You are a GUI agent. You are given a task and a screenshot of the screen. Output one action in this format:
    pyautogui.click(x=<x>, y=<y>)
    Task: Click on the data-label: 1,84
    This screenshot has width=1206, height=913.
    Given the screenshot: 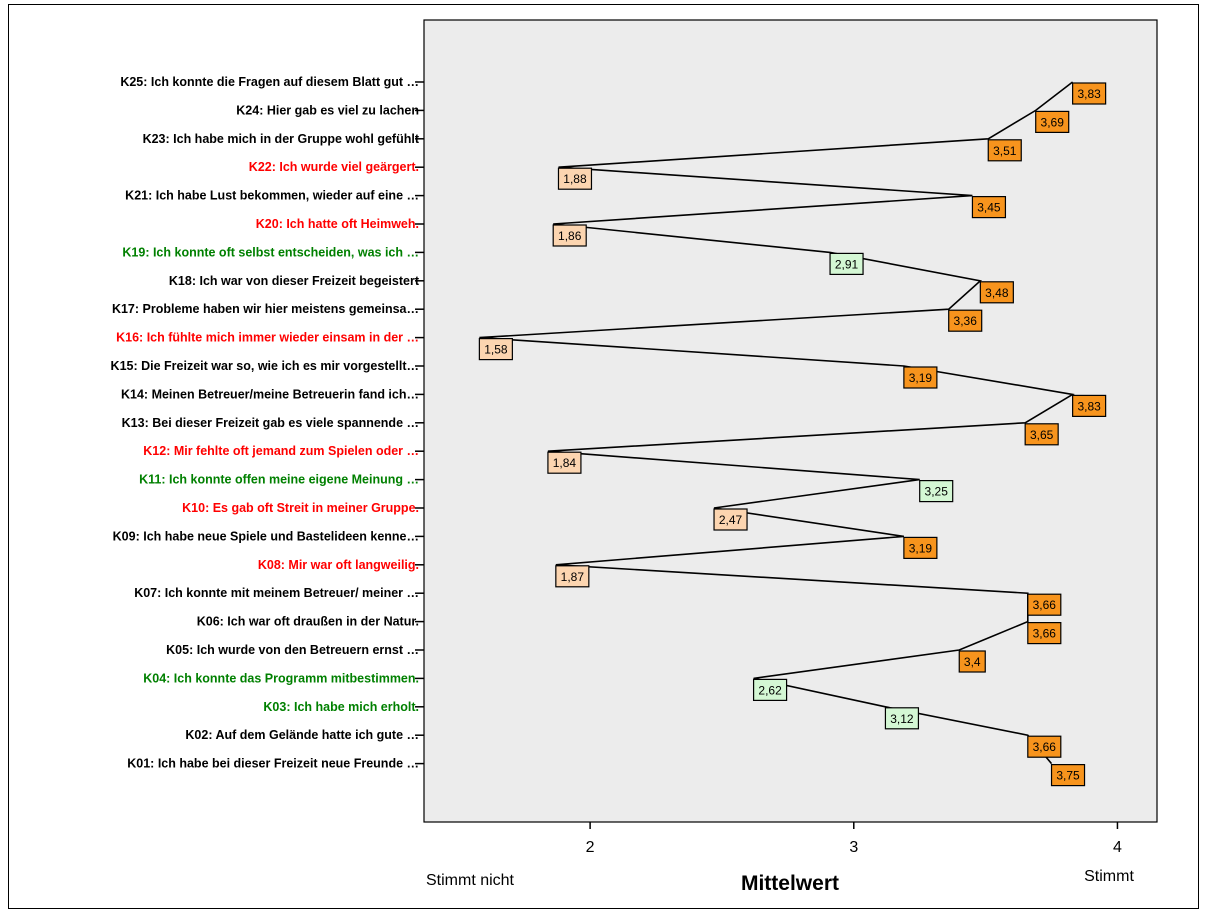 What is the action you would take?
    pyautogui.click(x=565, y=463)
    